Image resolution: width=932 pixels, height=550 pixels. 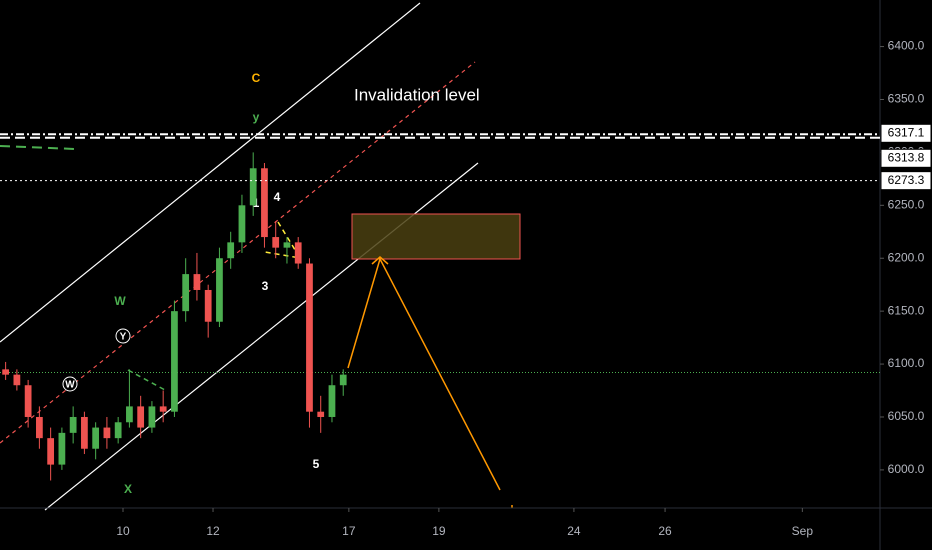 What do you see at coordinates (349, 531) in the screenshot?
I see `x-tick-label: 17` at bounding box center [349, 531].